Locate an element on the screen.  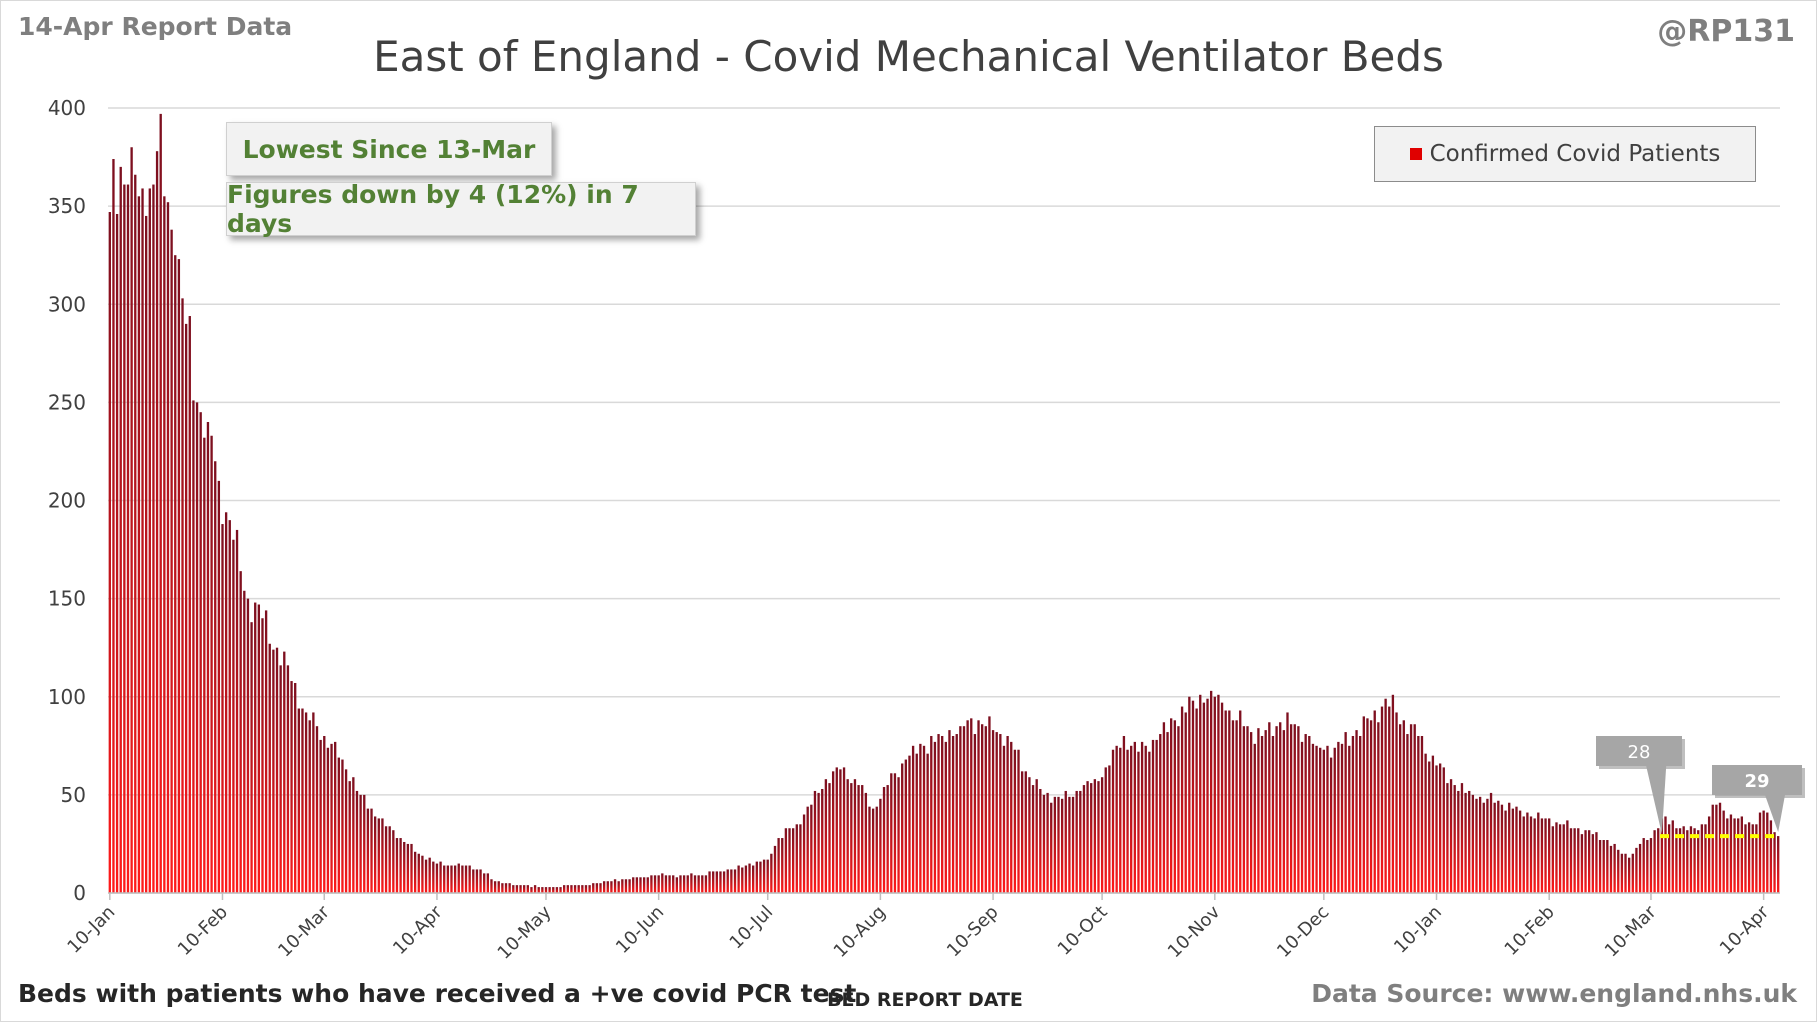
legend-label: Confirmed Covid Patients is located at coordinates (1575, 154).